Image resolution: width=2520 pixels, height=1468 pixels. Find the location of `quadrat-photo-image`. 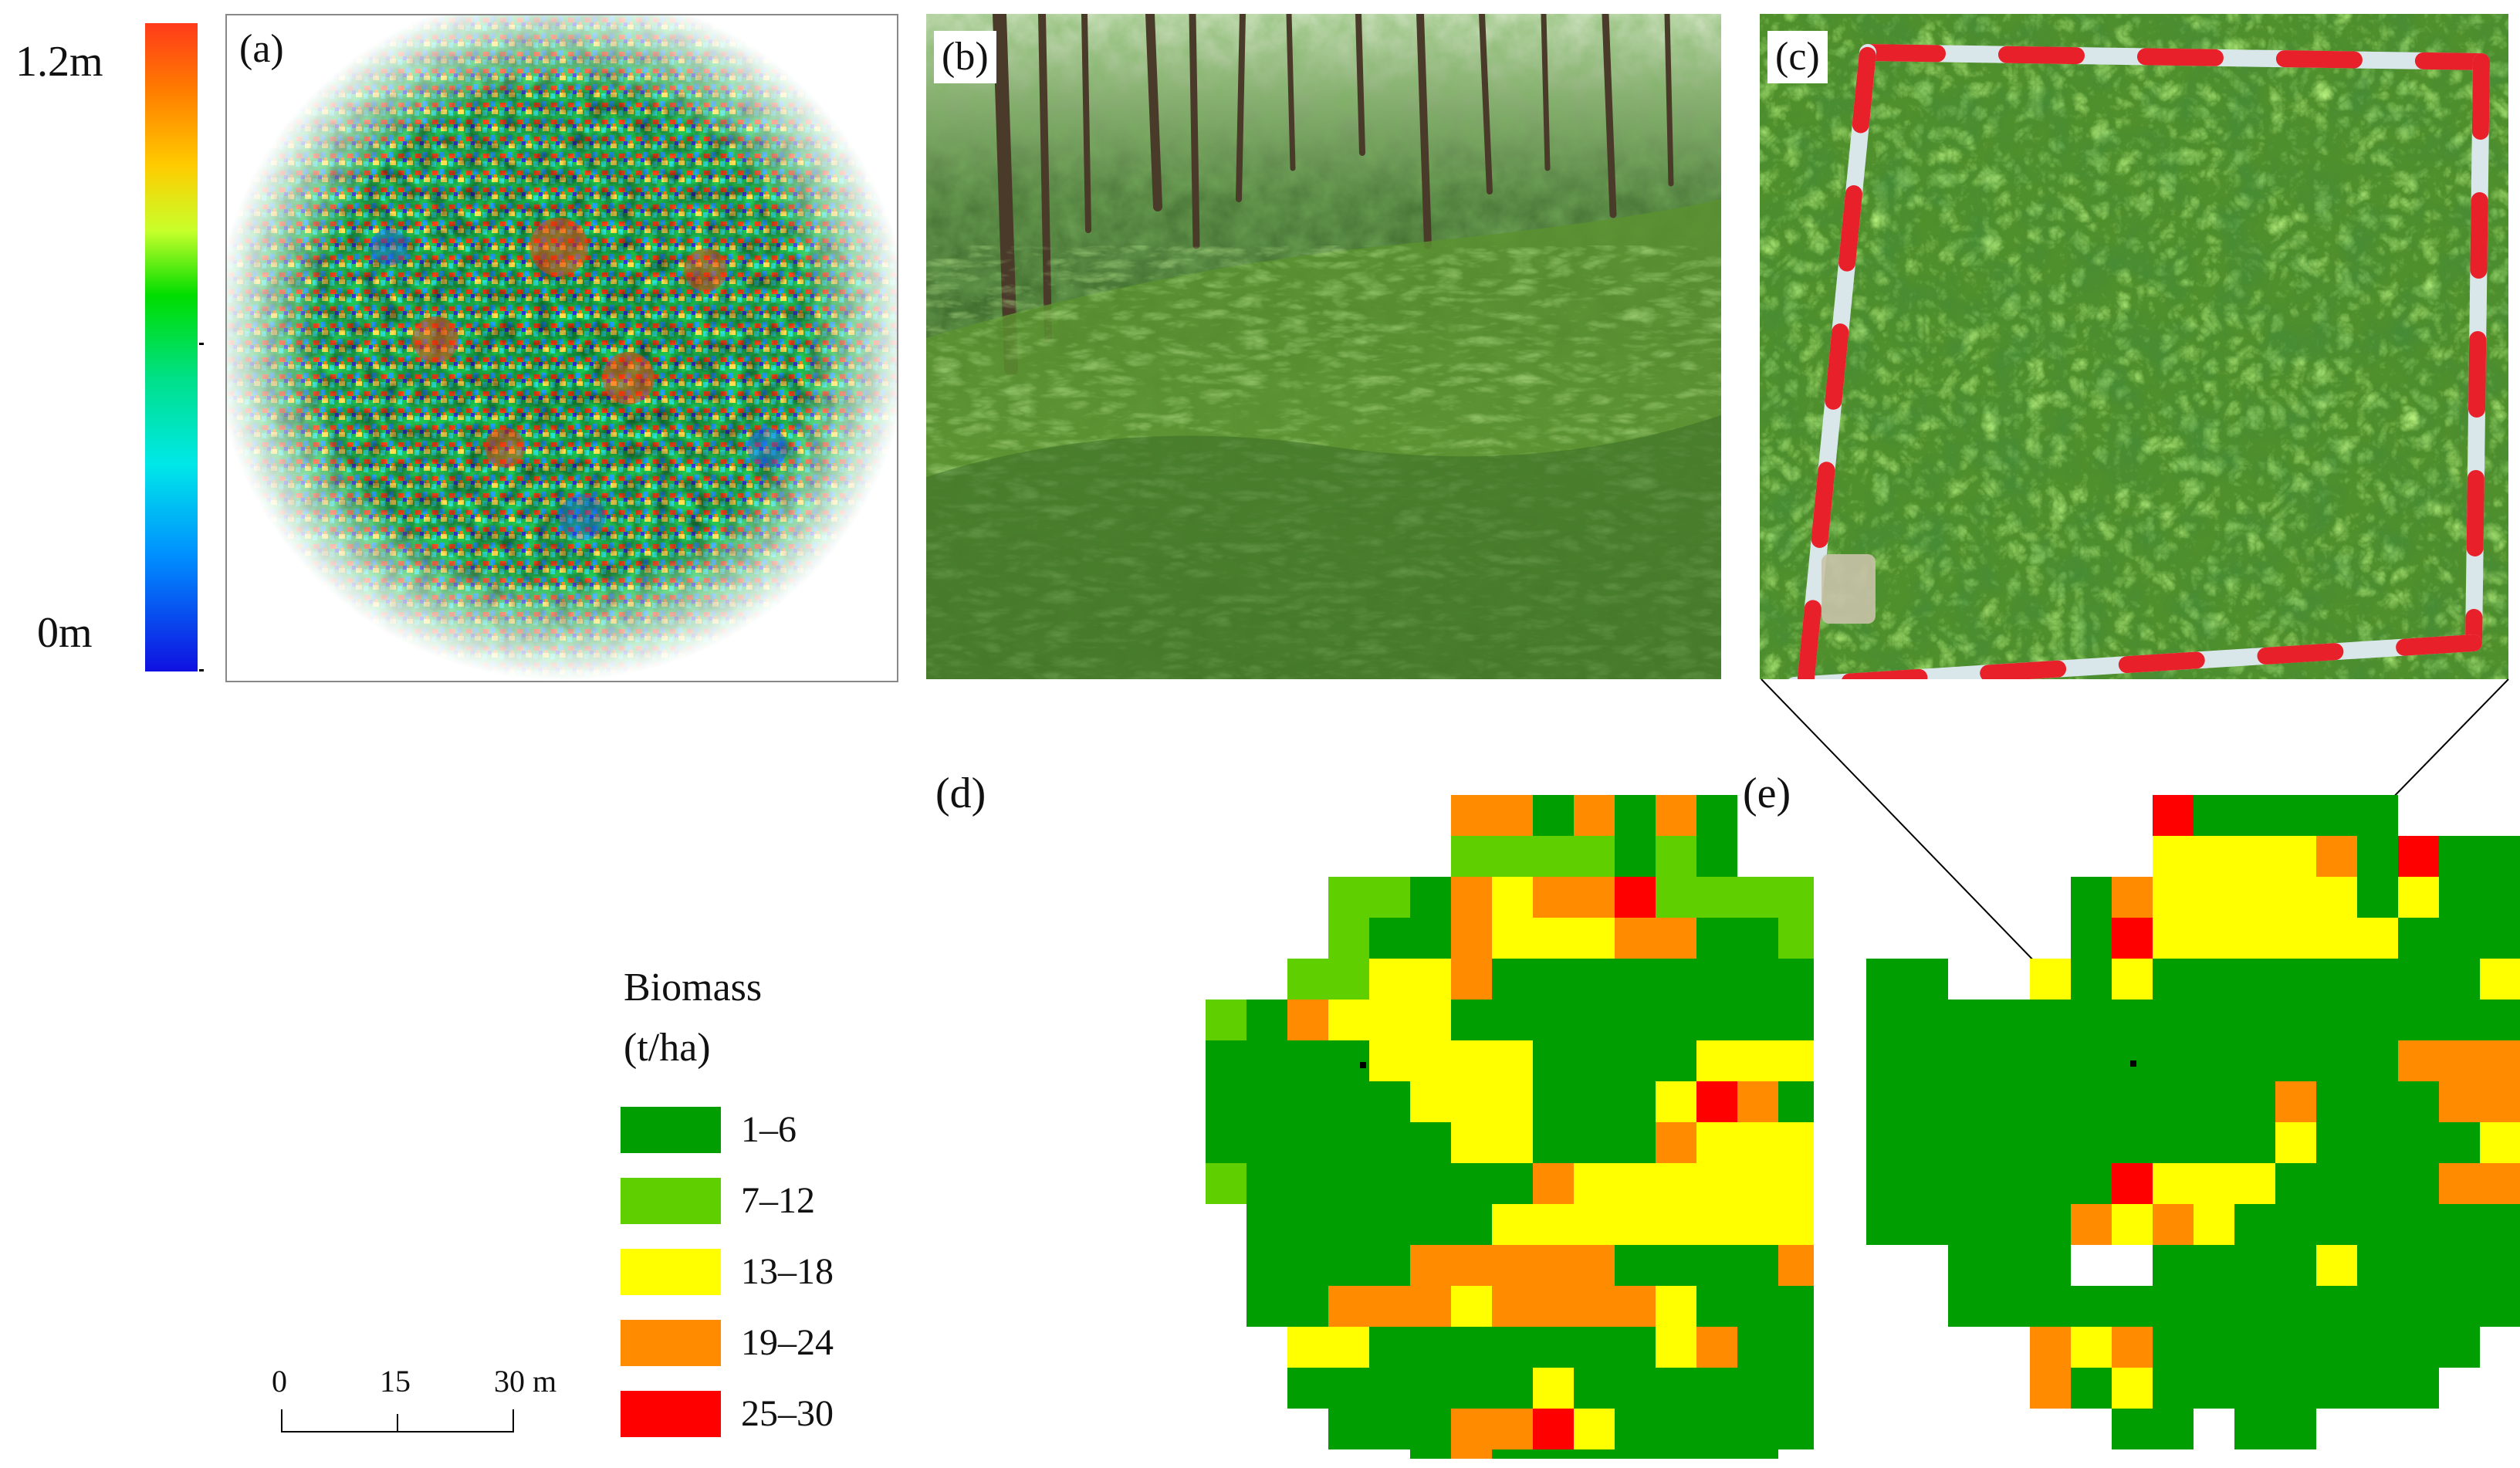

quadrat-photo-image is located at coordinates (2134, 346).